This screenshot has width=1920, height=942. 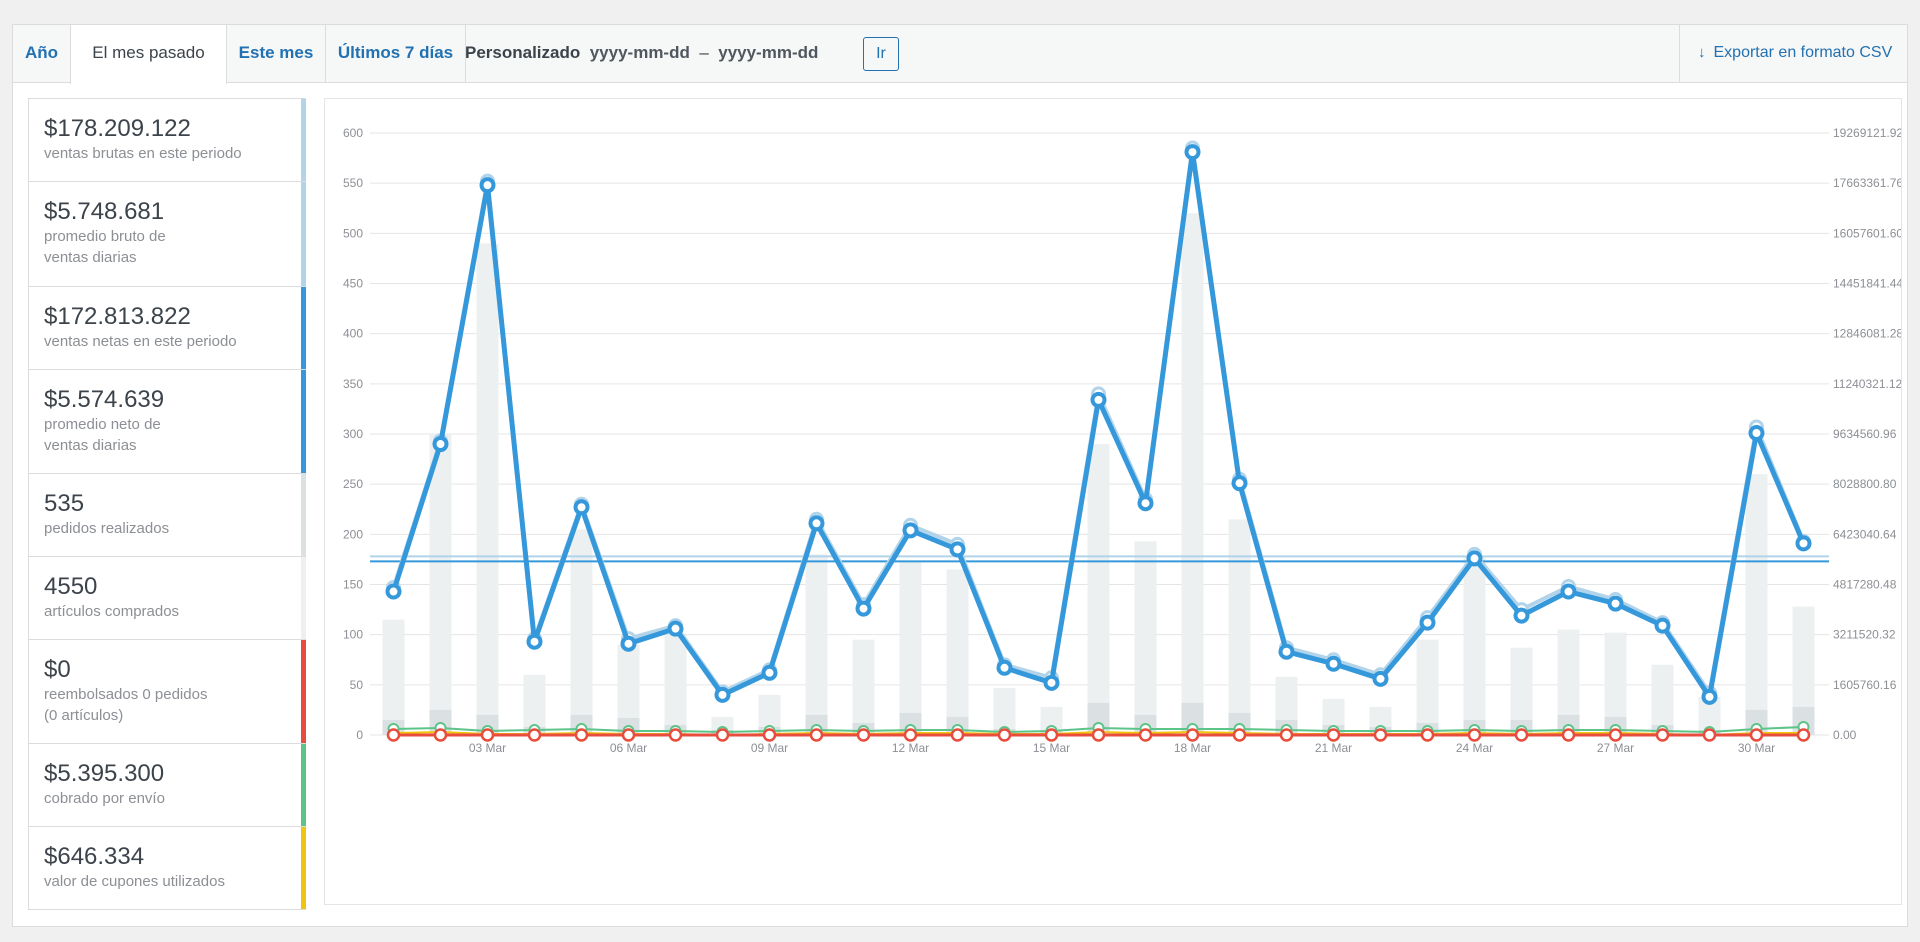 I want to click on legend-value: $178.209.122, so click(x=117, y=128).